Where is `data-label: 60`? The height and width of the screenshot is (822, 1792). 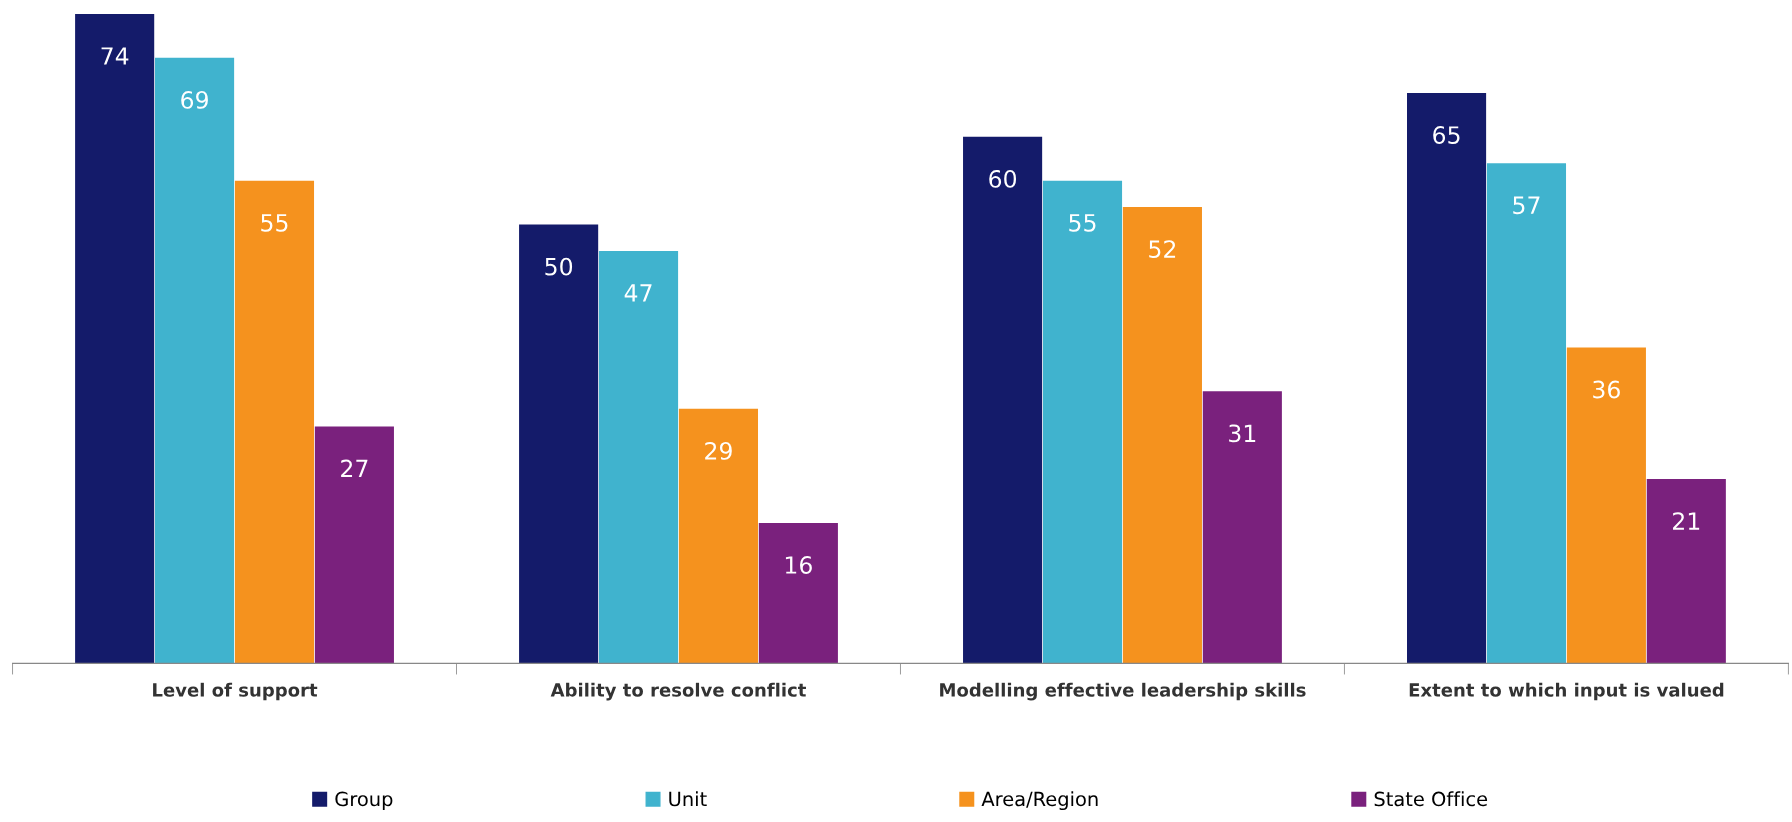
data-label: 60 is located at coordinates (1003, 178).